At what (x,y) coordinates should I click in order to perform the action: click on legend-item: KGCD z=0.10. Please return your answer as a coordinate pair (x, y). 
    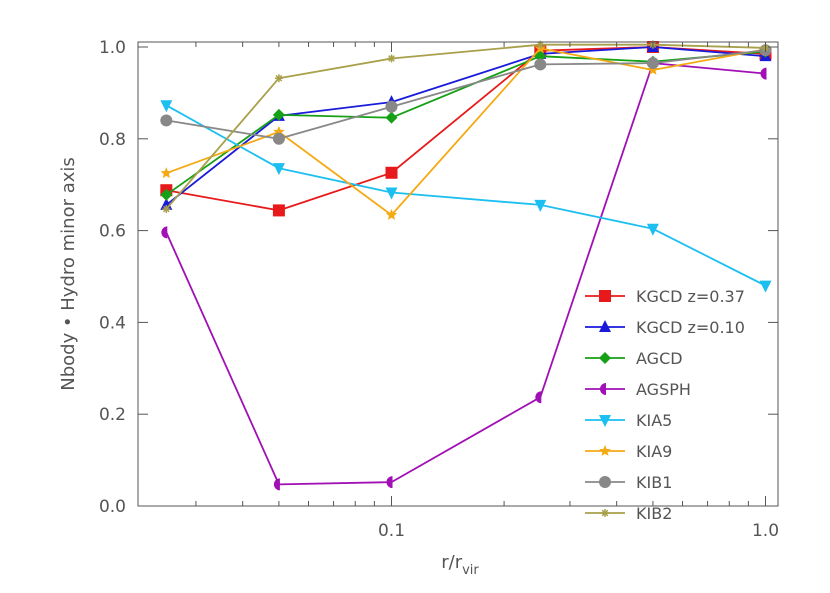
    Looking at the image, I should click on (665, 327).